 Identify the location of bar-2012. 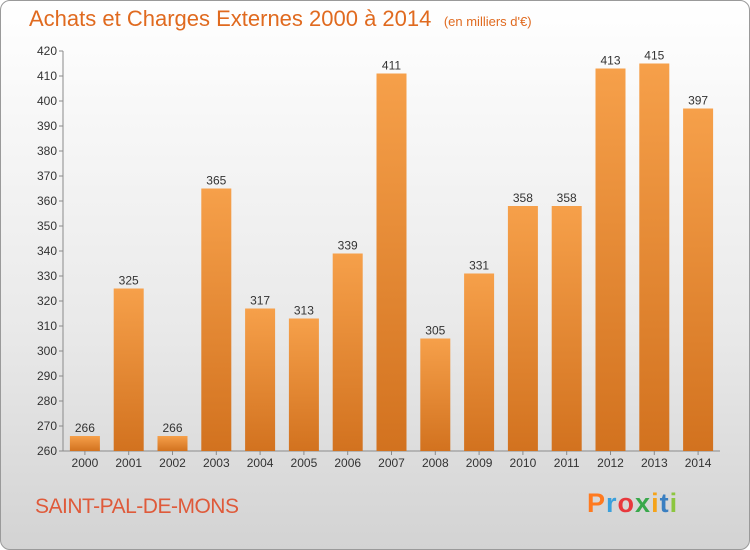
(610, 259).